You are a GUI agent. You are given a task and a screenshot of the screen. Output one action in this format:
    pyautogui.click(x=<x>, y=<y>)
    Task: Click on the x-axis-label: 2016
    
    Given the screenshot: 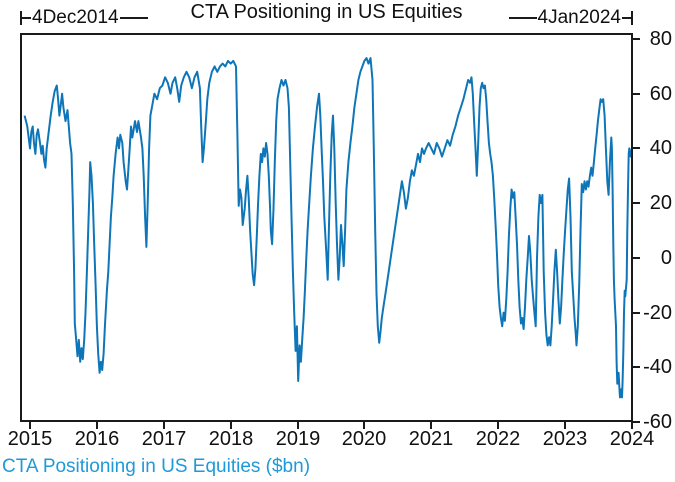 What is the action you would take?
    pyautogui.click(x=97, y=439)
    